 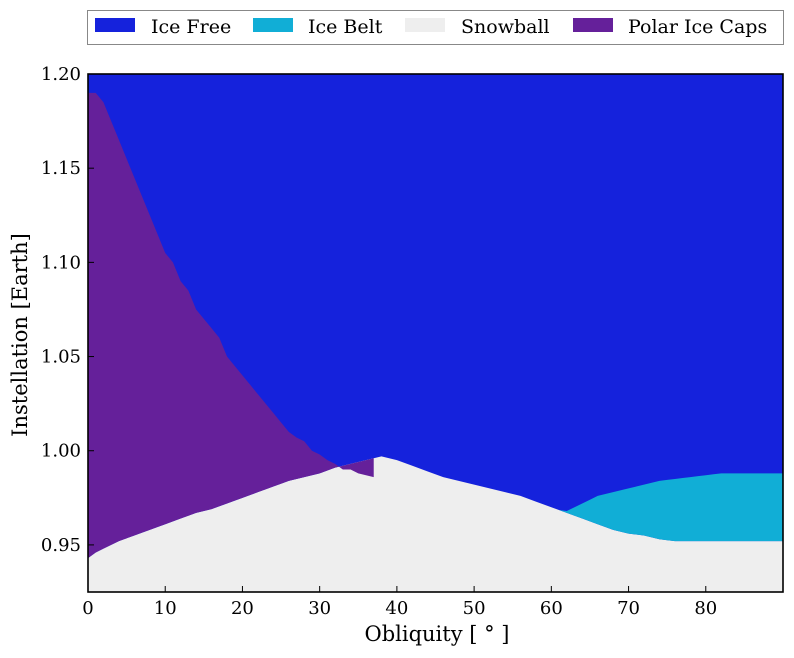 I want to click on legend-label-snowball: Snowball, so click(x=505, y=27).